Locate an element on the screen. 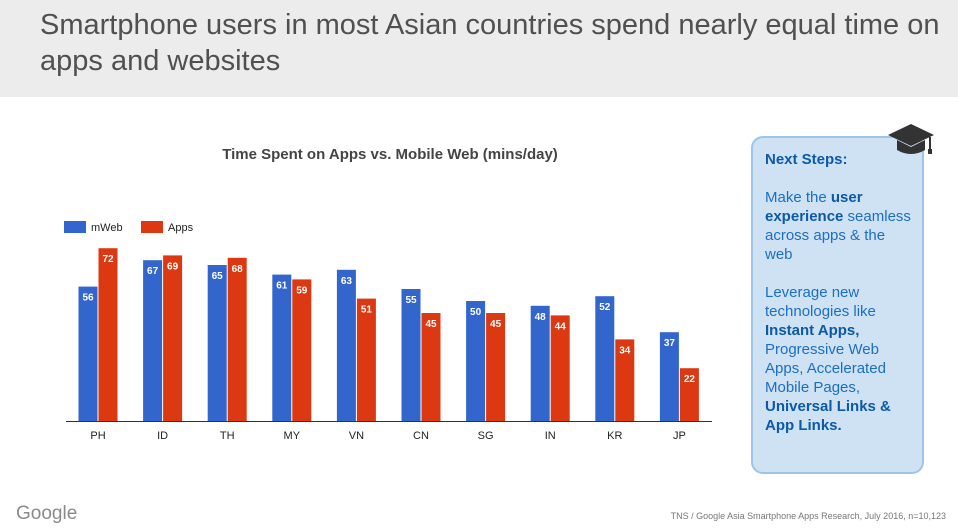 The width and height of the screenshot is (958, 528). x-tick-label: TH is located at coordinates (227, 436).